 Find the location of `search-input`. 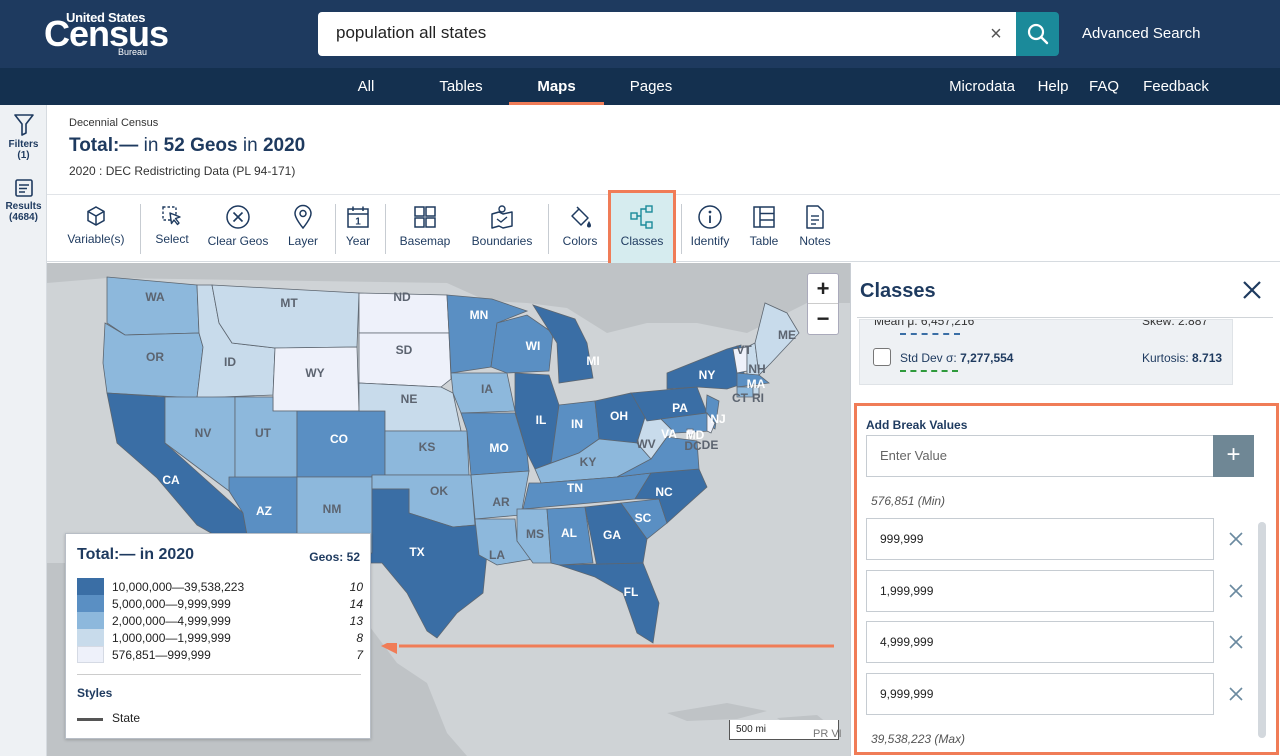

search-input is located at coordinates (656, 33).